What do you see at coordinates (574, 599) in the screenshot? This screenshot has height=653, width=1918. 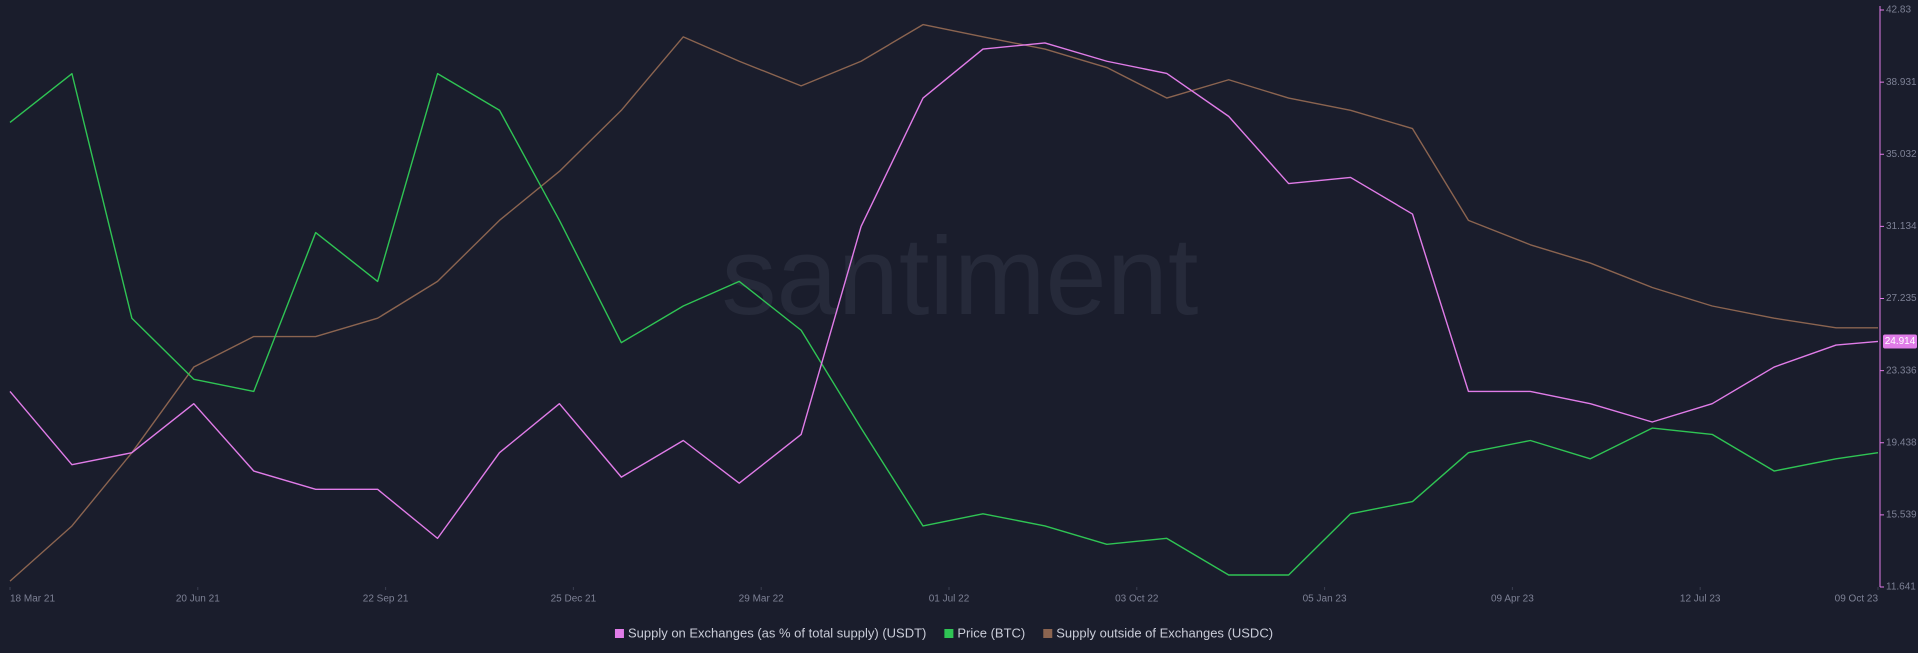 I see `x-tick-label: 25 Dec 21` at bounding box center [574, 599].